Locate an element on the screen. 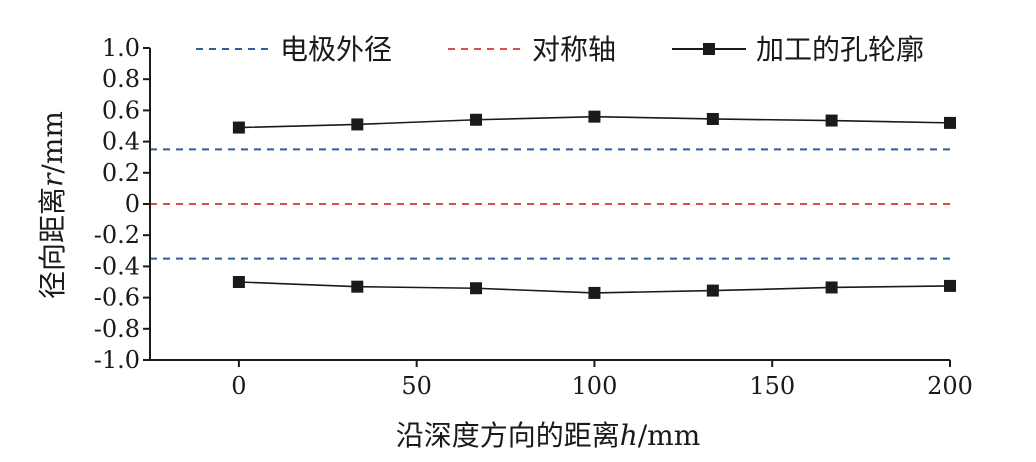  y-tick-label: 0.4 is located at coordinates (121, 142).